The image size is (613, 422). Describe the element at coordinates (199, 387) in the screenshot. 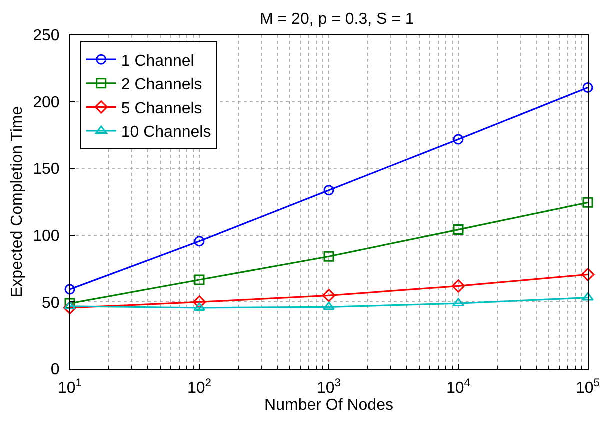

I see `x-tick-label: 10$^{2}$` at that location.